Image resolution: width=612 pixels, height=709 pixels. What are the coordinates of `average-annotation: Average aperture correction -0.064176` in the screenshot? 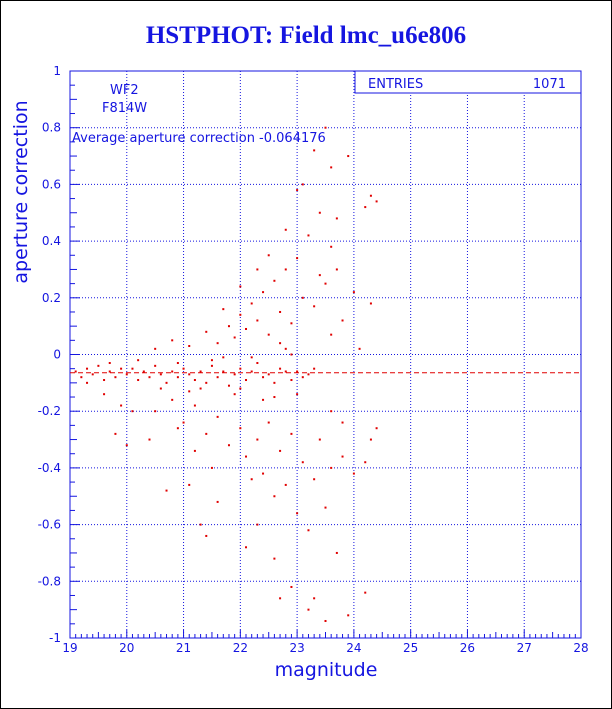 It's located at (199, 138).